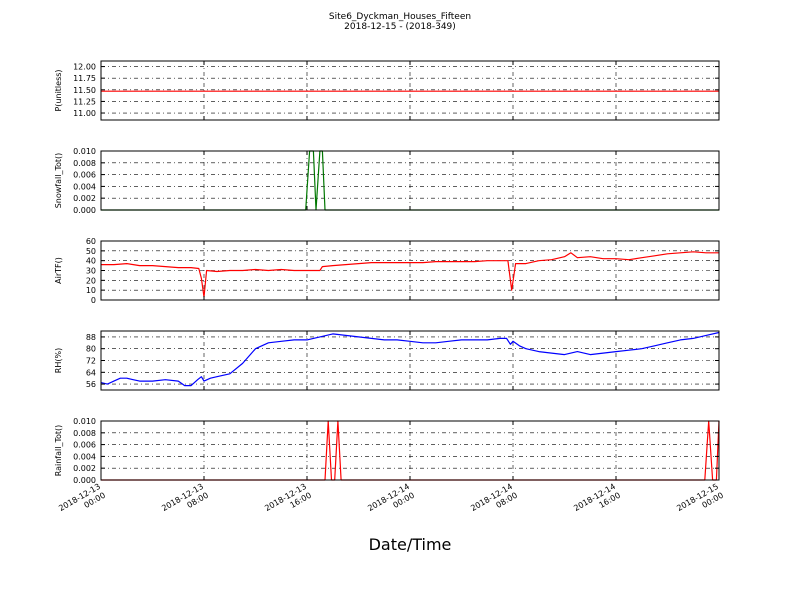  Describe the element at coordinates (84, 113) in the screenshot. I see `y-tick-label: 11.00` at that location.